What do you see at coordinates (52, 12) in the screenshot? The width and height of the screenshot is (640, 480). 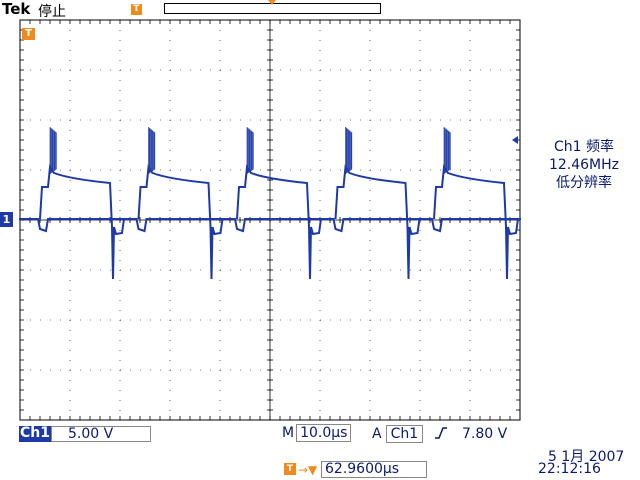 I see `acquisition-status: 停止` at bounding box center [52, 12].